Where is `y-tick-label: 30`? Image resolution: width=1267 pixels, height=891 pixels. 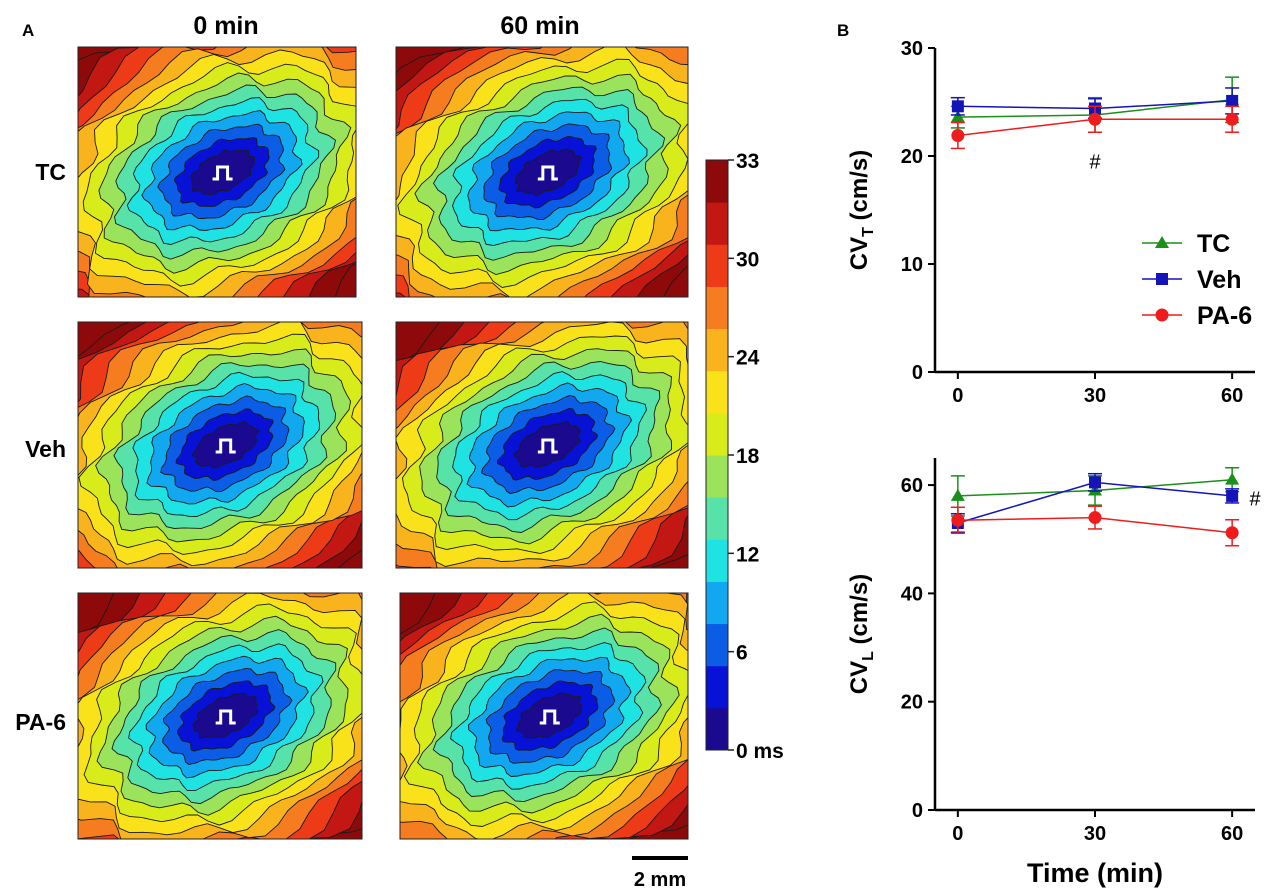
y-tick-label: 30 is located at coordinates (912, 49).